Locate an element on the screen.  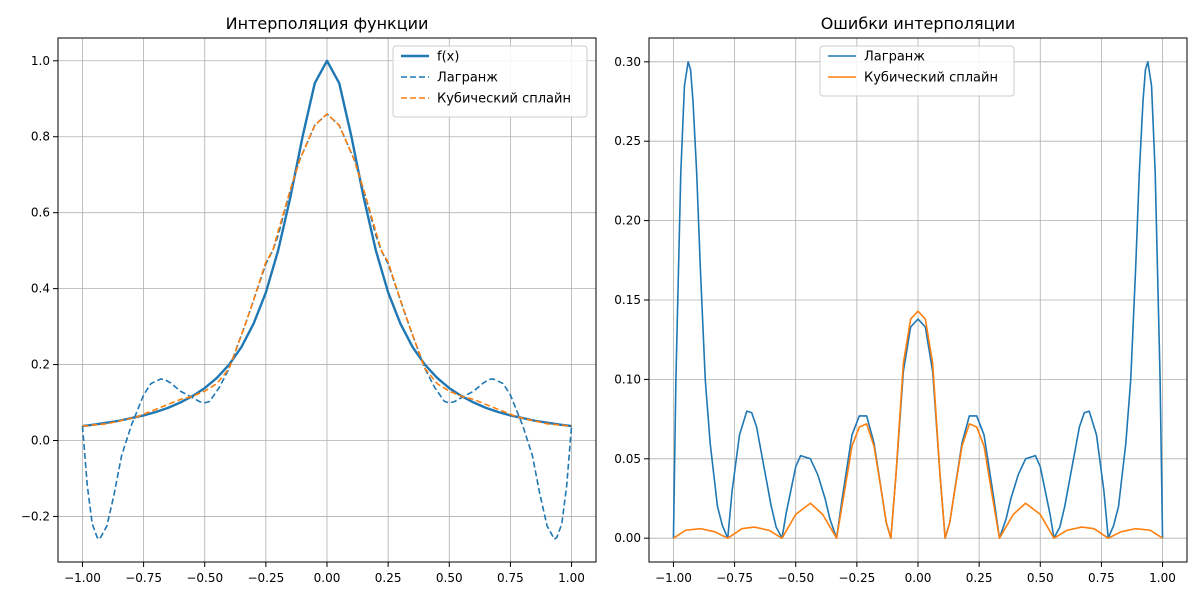
y-tick-label: 0.8 is located at coordinates (40, 137).